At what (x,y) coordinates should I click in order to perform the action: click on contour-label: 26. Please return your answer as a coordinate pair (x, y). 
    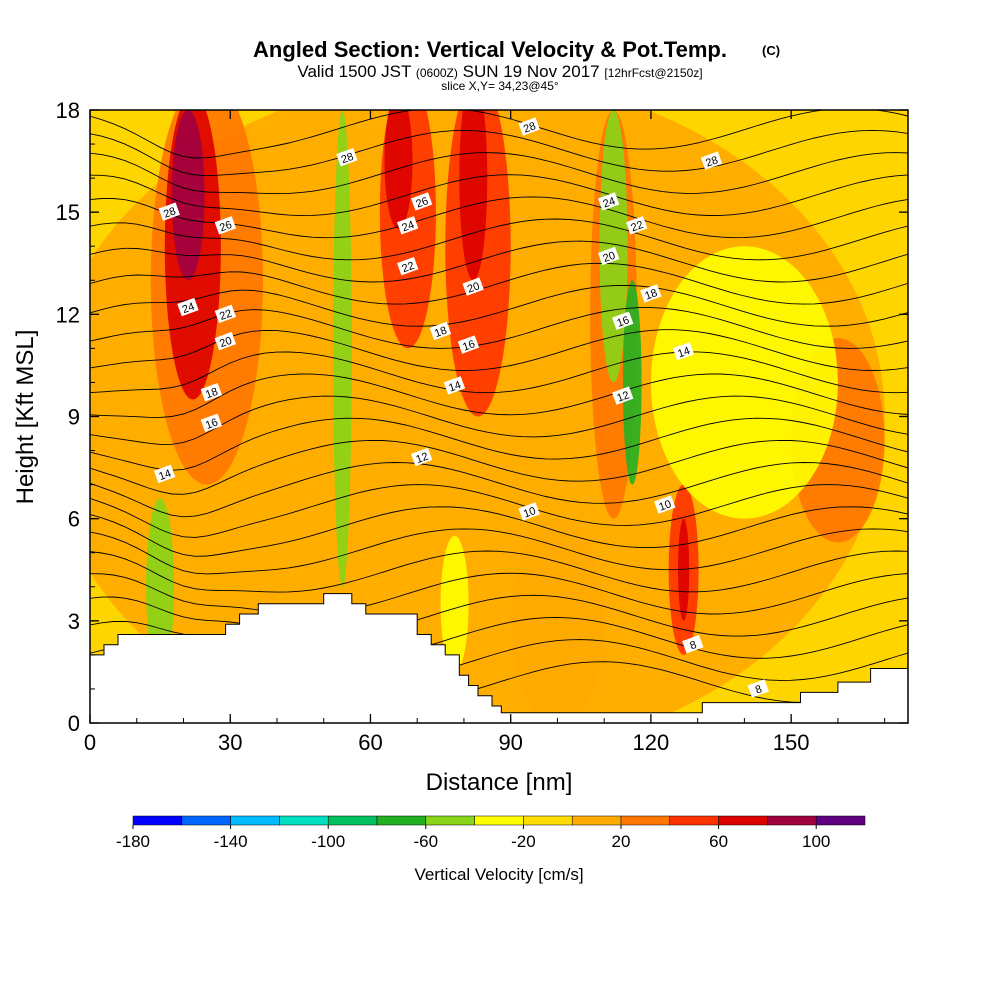
    Looking at the image, I should click on (225, 225).